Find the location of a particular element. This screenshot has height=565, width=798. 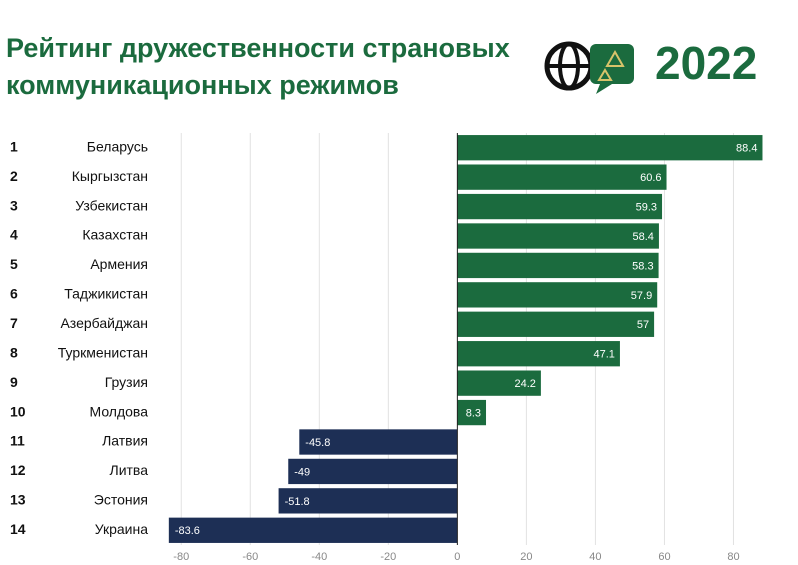

value-label: 60.6 is located at coordinates (650, 178).